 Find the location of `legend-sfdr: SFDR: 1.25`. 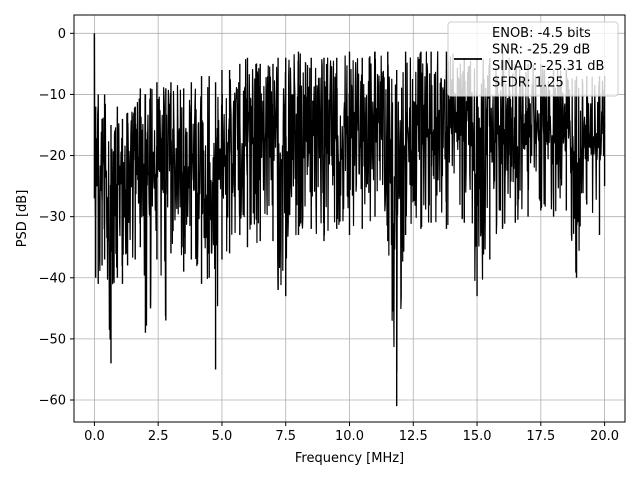

legend-sfdr: SFDR: 1.25 is located at coordinates (528, 83).